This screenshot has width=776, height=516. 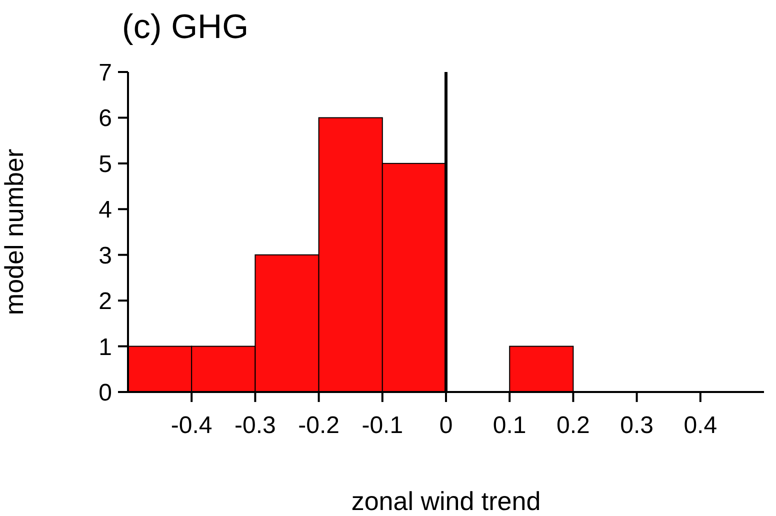 What do you see at coordinates (105, 118) in the screenshot?
I see `y-tick-label: 6` at bounding box center [105, 118].